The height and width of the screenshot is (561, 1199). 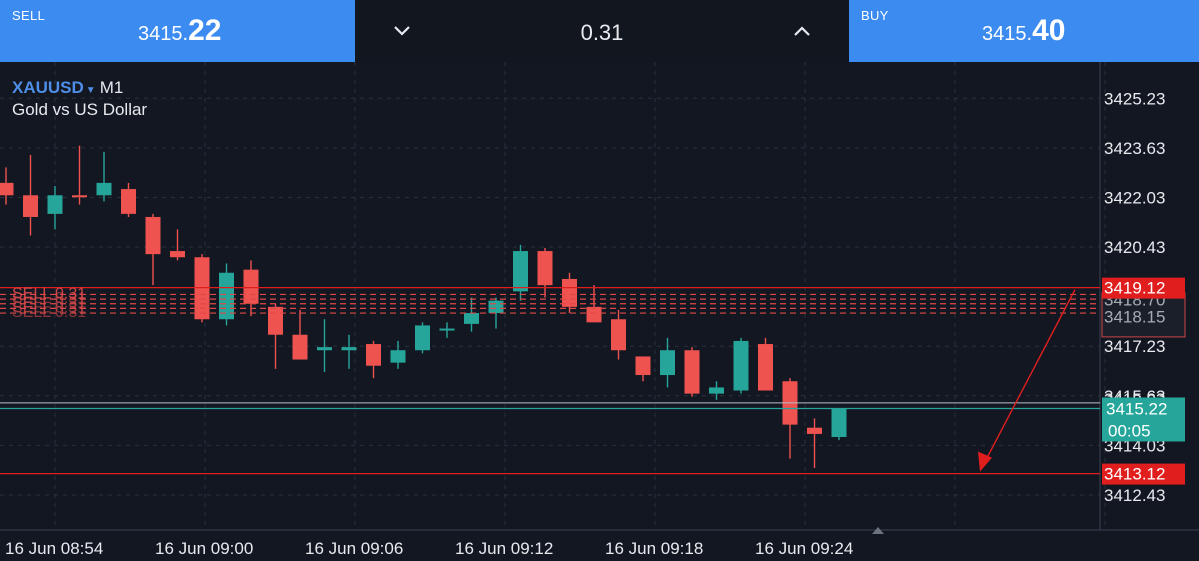 I want to click on trade-bar: SELL 3415.22 0.31 BUY 3415.40, so click(x=599, y=31).